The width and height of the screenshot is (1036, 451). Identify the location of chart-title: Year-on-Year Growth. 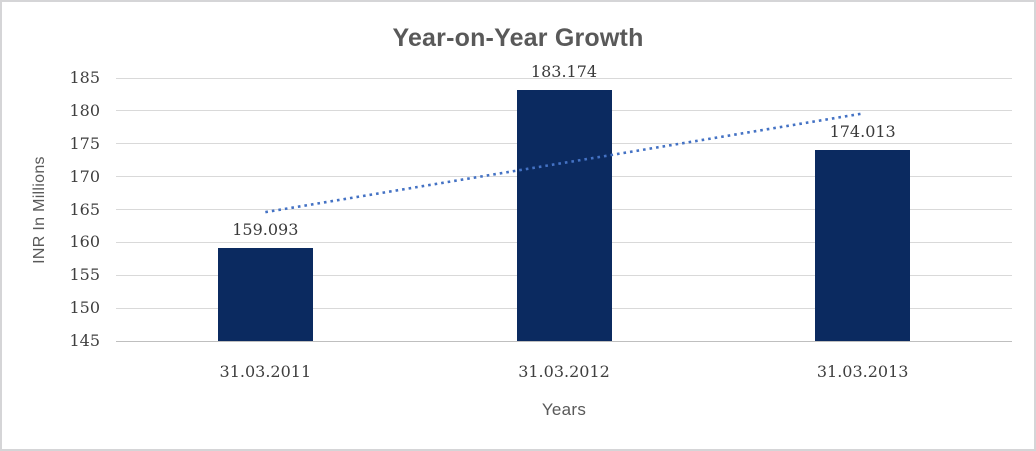
(518, 38).